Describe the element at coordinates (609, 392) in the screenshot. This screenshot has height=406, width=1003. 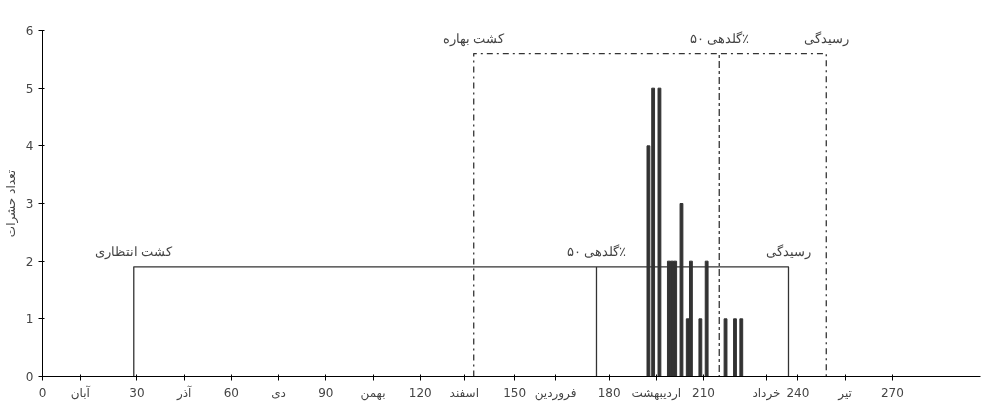
I see `x-tick-label: 180` at that location.